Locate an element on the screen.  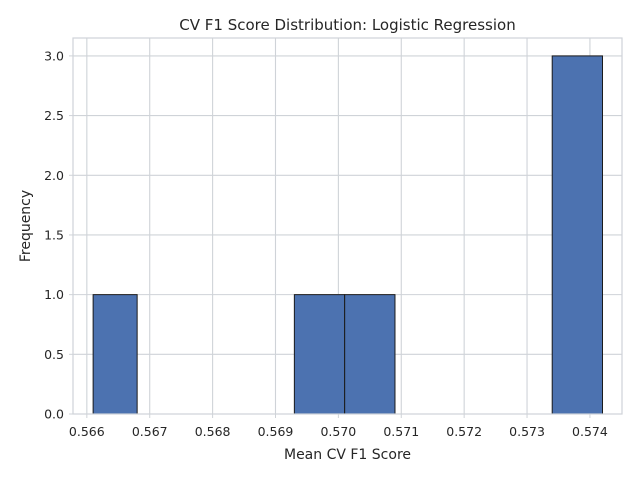
x-tick-label: 0.574 is located at coordinates (590, 431).